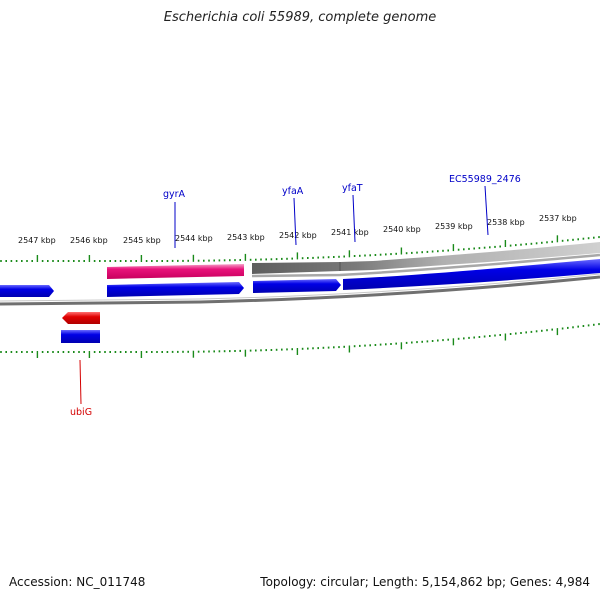 The width and height of the screenshot is (600, 600). Describe the element at coordinates (572, 582) in the screenshot. I see `genes-value: 4,984` at that location.